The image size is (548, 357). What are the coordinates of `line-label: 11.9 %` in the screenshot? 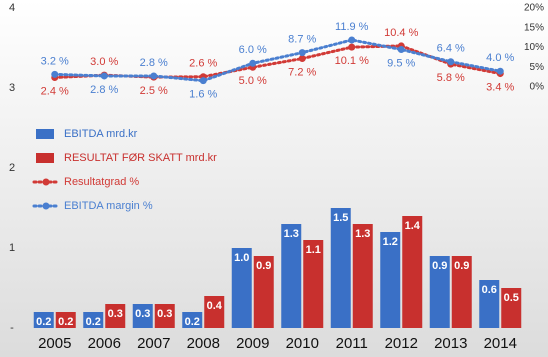 It's located at (352, 27).